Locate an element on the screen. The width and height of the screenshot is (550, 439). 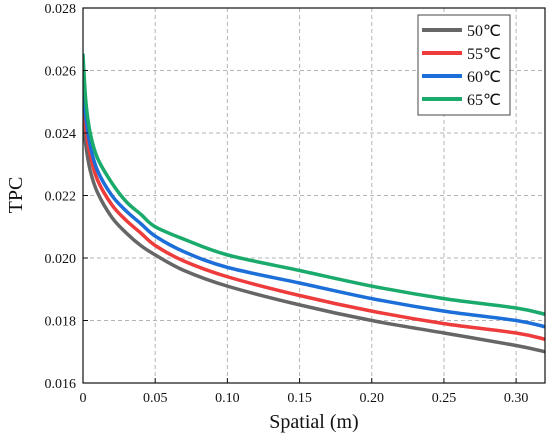
x-tick-label: 0.20 is located at coordinates (372, 398).